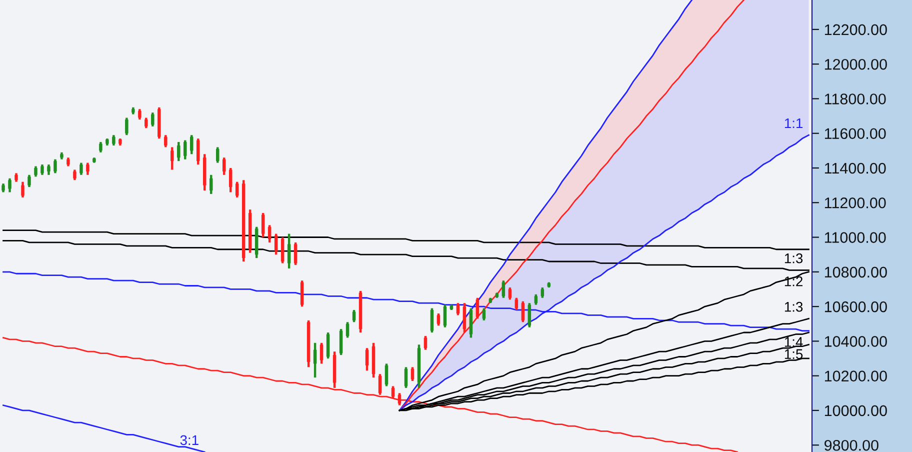  I want to click on series-label: 3:1, so click(189, 440).